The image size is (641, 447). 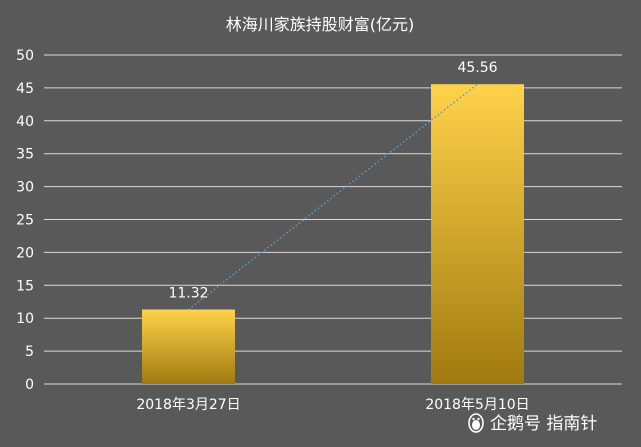 What do you see at coordinates (477, 405) in the screenshot?
I see `x-tick-label: 2018年5月10日` at bounding box center [477, 405].